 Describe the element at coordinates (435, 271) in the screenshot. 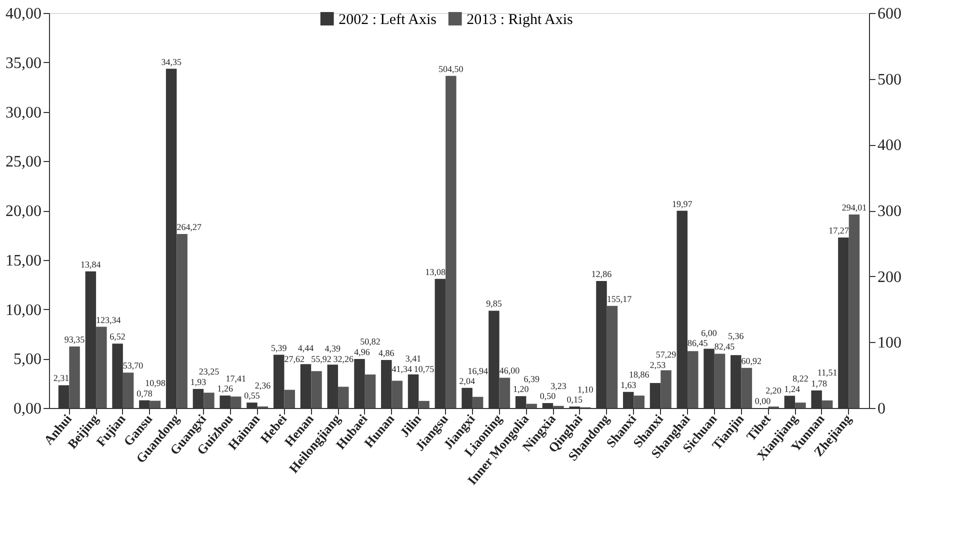

I see `data-label: 13,08` at that location.